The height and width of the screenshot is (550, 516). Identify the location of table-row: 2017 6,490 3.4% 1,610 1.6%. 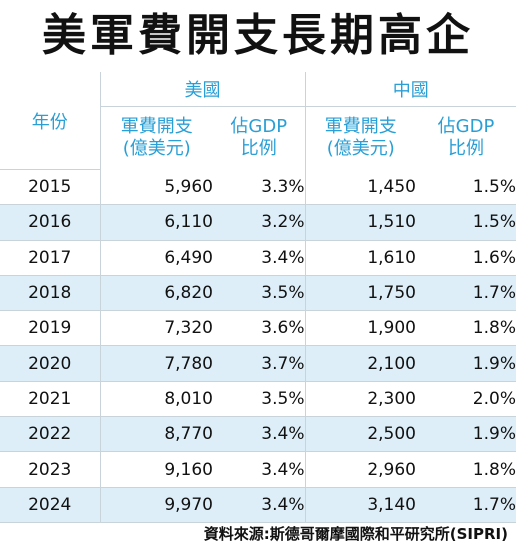
(258, 257).